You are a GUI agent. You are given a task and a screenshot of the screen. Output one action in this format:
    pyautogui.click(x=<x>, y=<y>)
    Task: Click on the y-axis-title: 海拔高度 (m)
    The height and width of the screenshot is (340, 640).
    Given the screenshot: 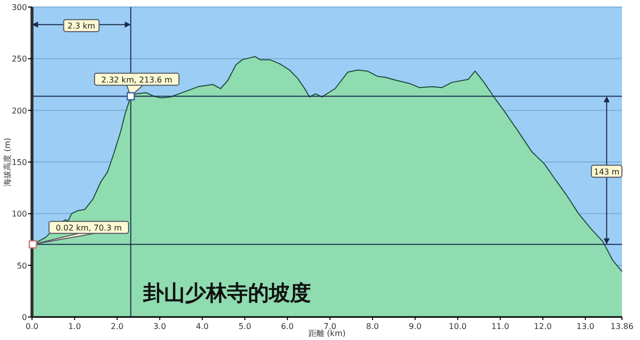 What is the action you would take?
    pyautogui.click(x=7, y=162)
    